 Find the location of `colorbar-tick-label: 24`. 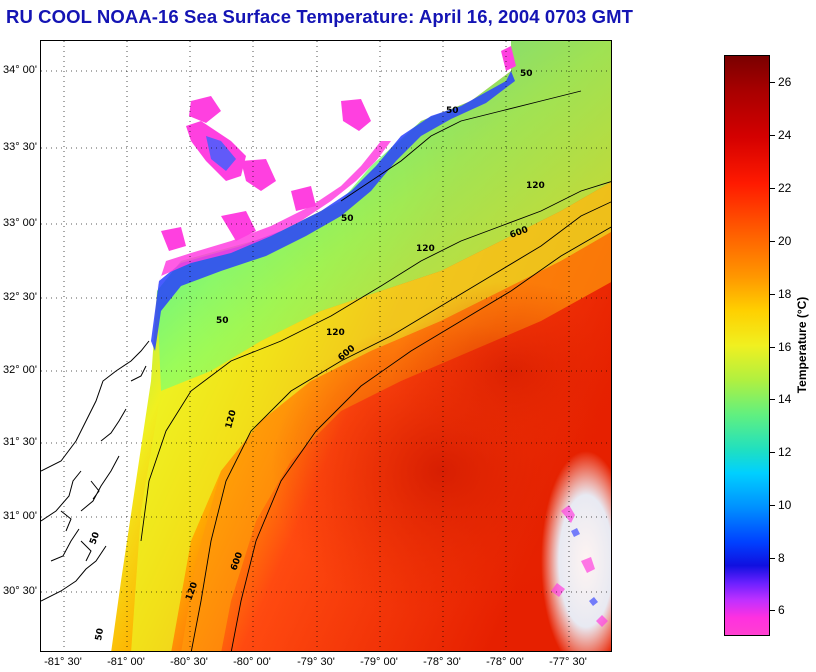

colorbar-tick-label: 24 is located at coordinates (785, 135).